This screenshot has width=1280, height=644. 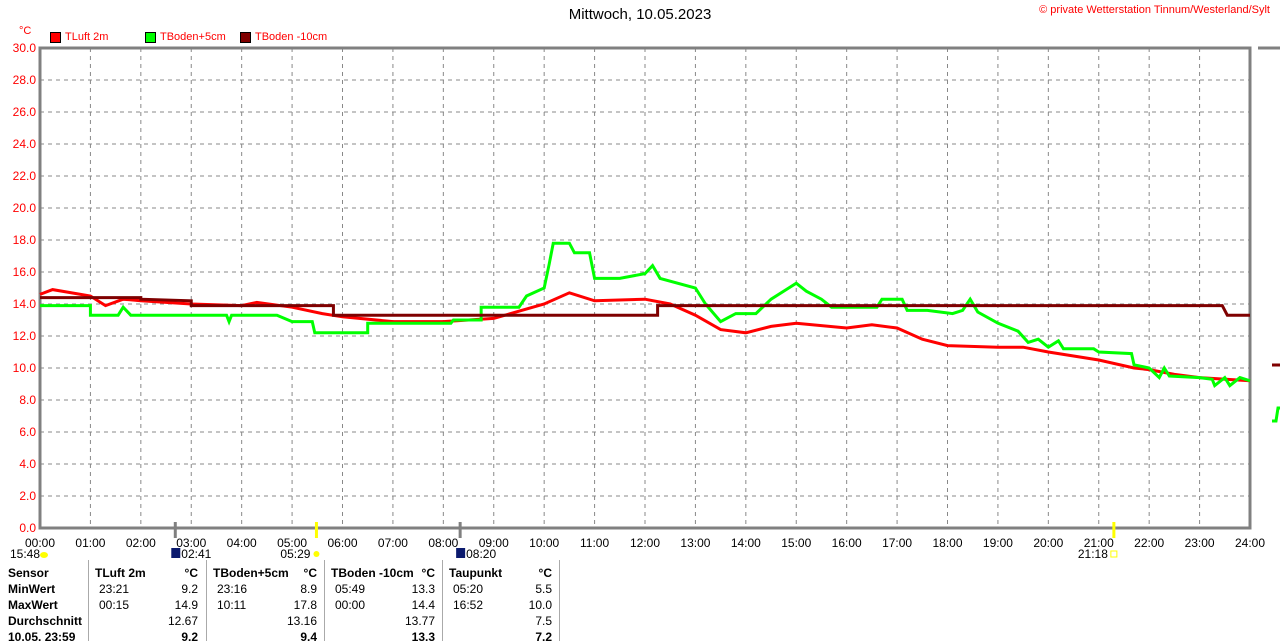 I want to click on y-tick-label: 4.0, so click(x=27, y=464).